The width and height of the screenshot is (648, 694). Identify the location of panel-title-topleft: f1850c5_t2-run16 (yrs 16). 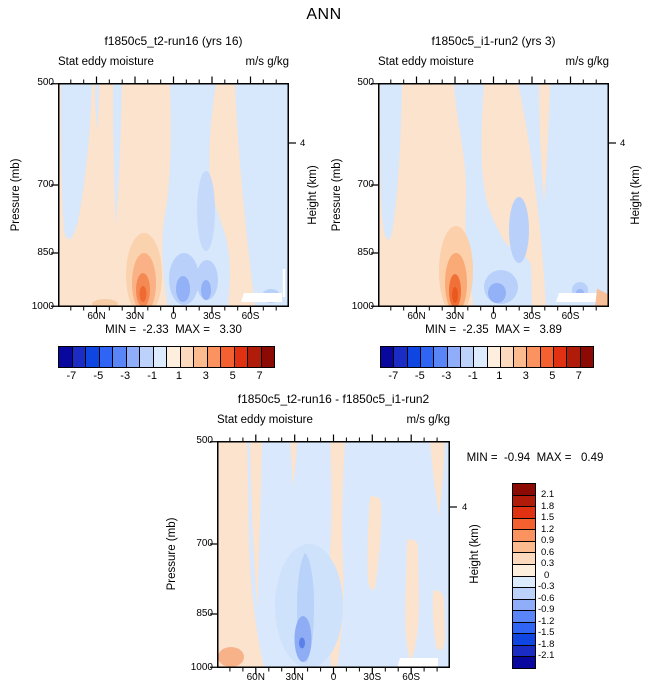
(173, 41).